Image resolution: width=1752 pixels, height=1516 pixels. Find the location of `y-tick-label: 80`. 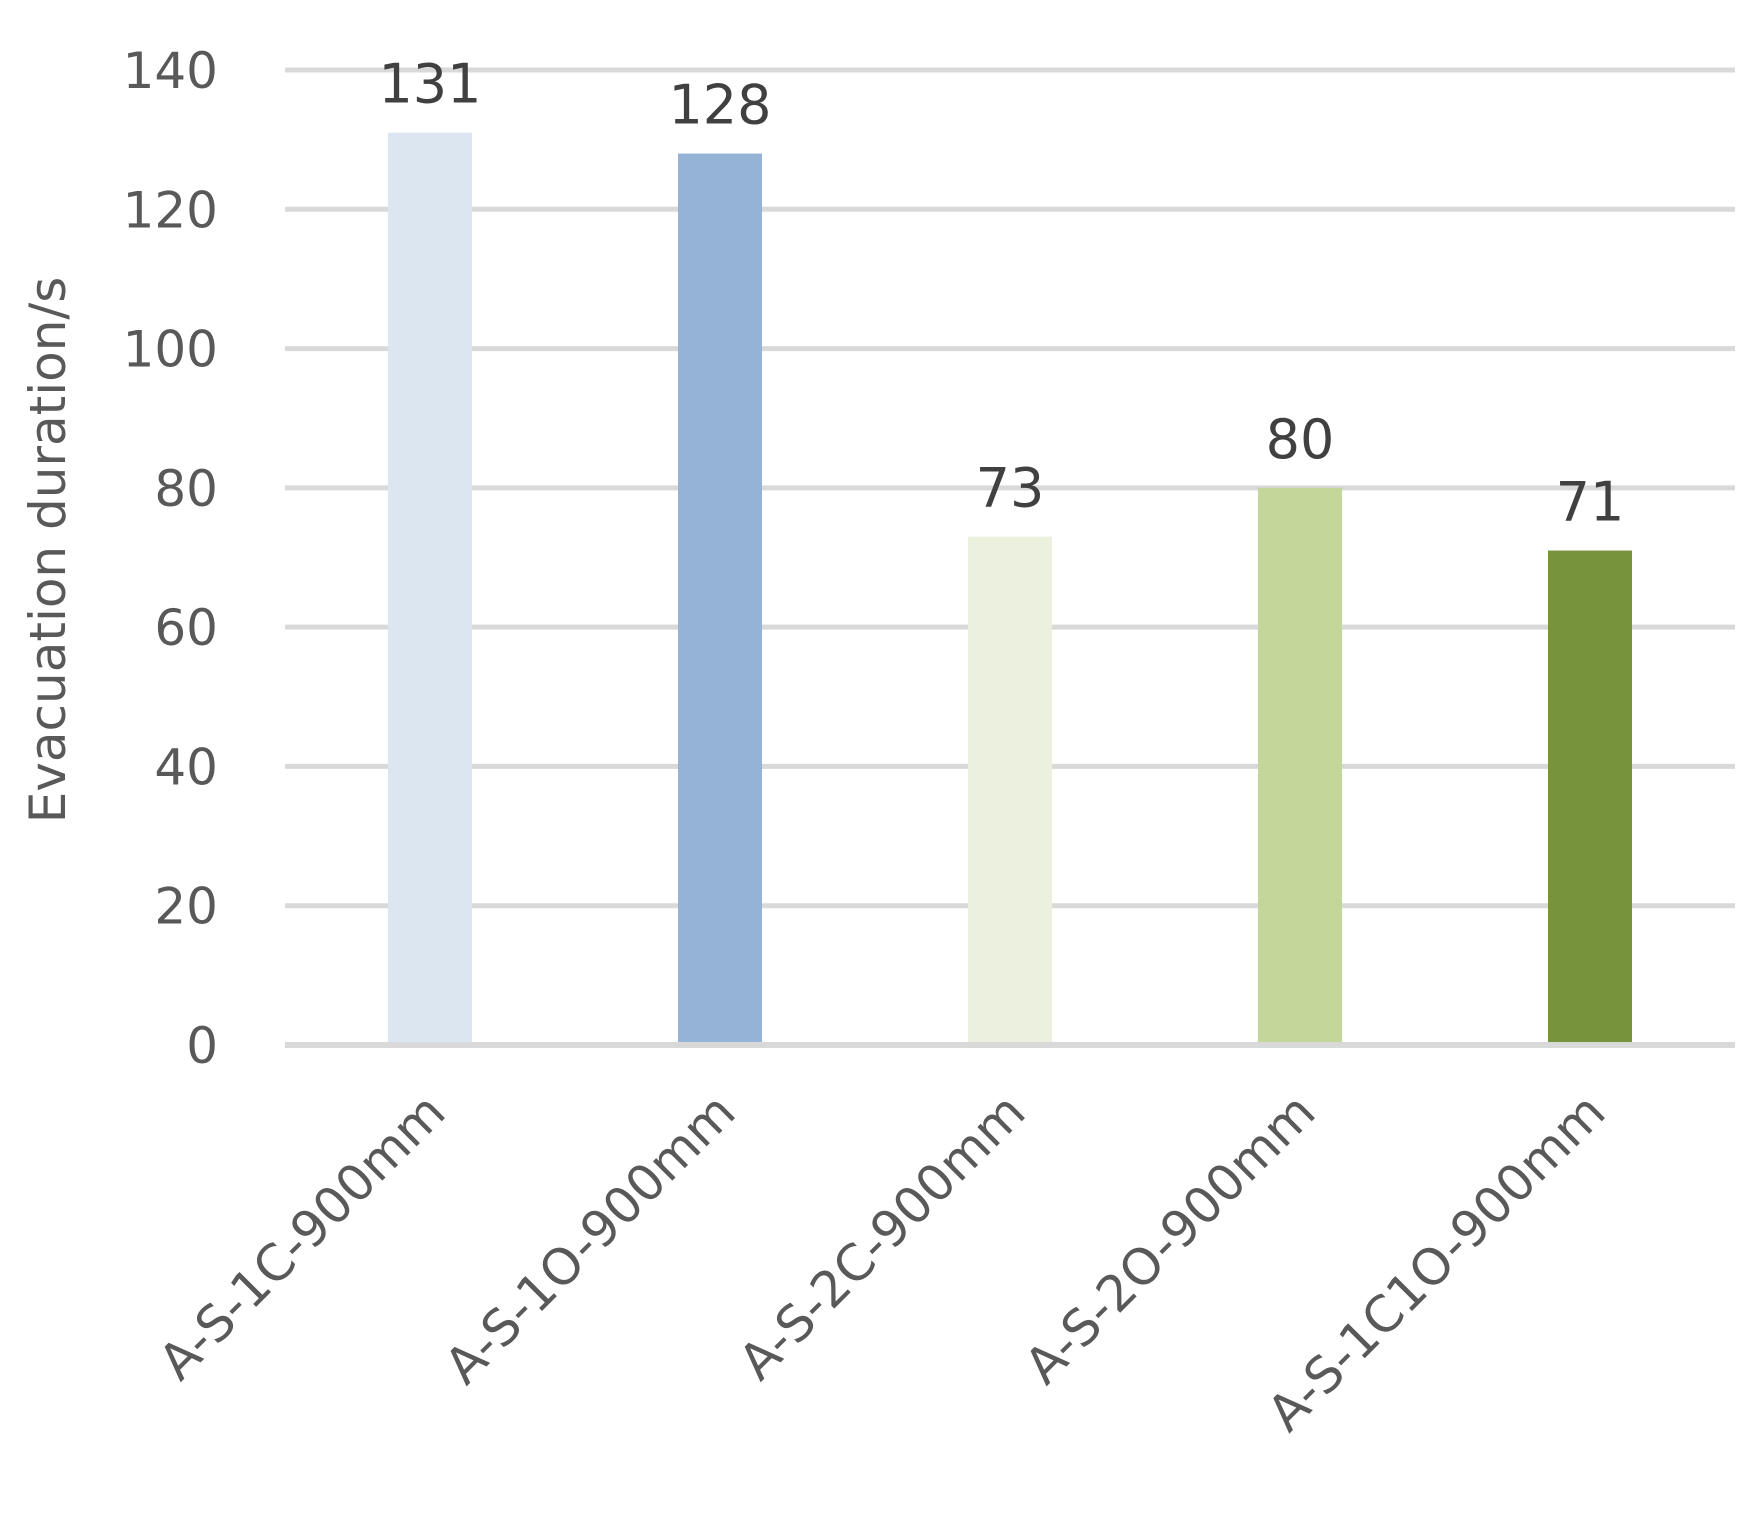

y-tick-label: 80 is located at coordinates (186, 489).